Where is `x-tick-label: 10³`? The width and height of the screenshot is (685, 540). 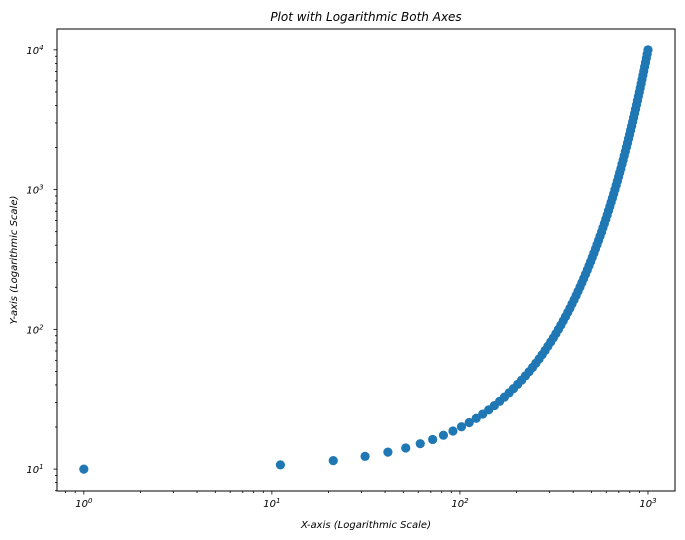
x-tick-label: 10³ is located at coordinates (647, 503).